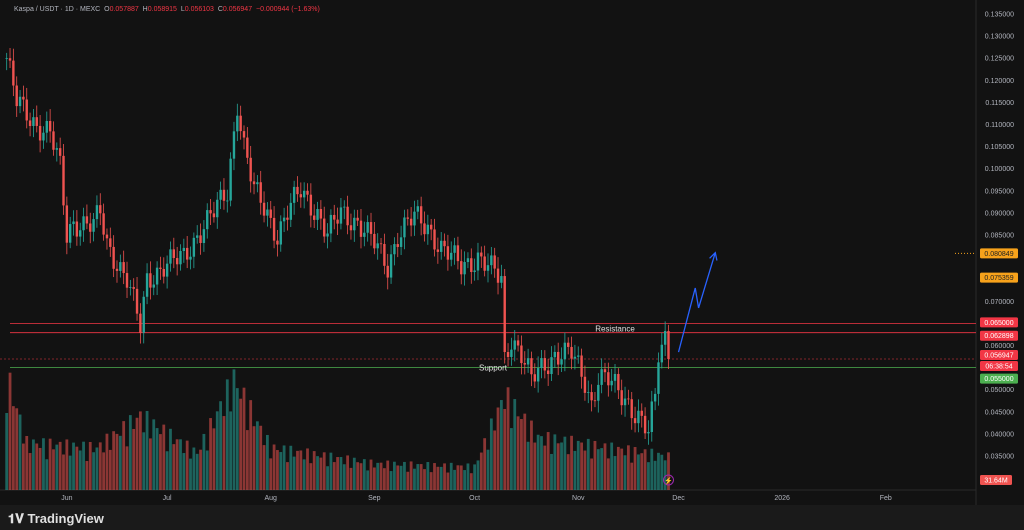 The width and height of the screenshot is (1024, 530). Describe the element at coordinates (713, 256) in the screenshot. I see `arrow-head-icon` at that location.